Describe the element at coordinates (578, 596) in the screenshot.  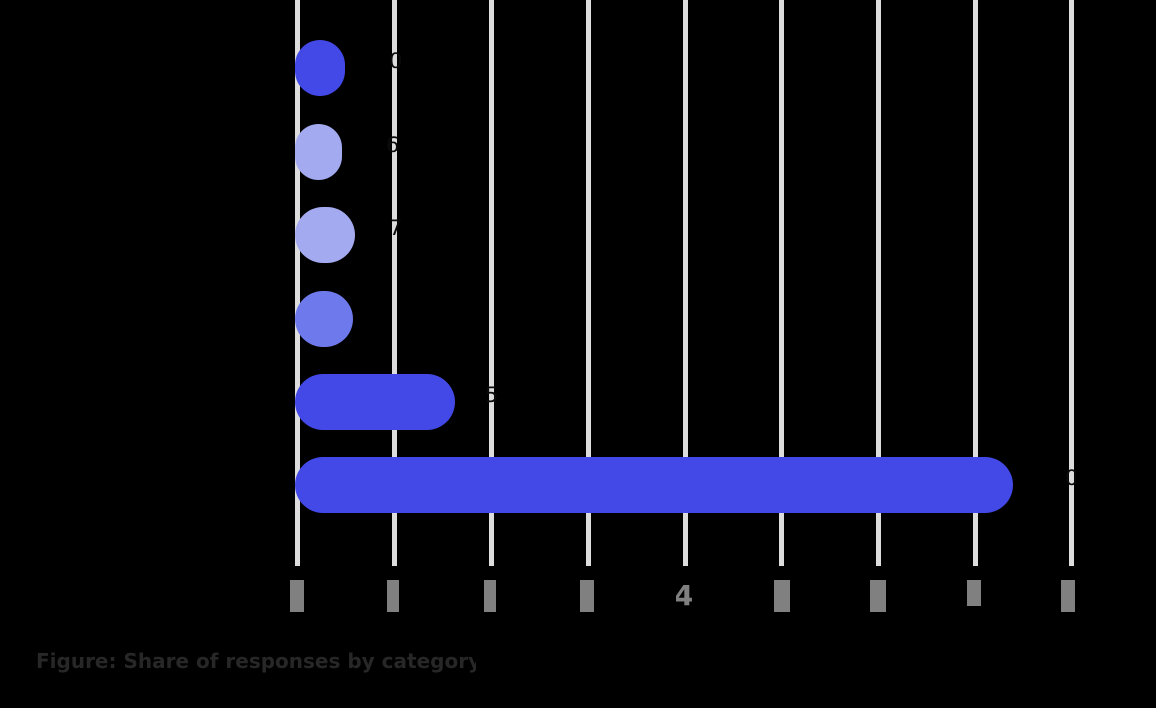
I see `x-axis: 4` at that location.